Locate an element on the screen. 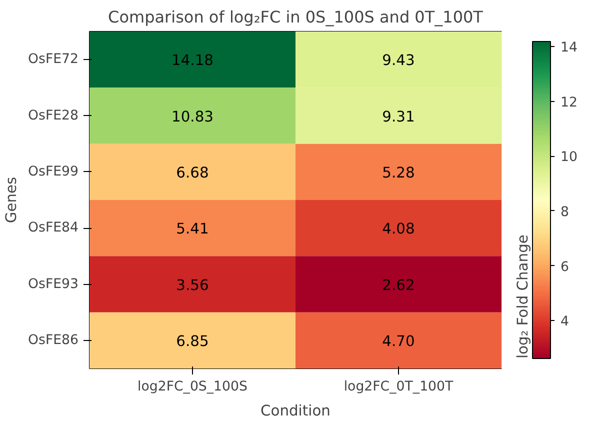  x-axis-title: Condition is located at coordinates (295, 411).